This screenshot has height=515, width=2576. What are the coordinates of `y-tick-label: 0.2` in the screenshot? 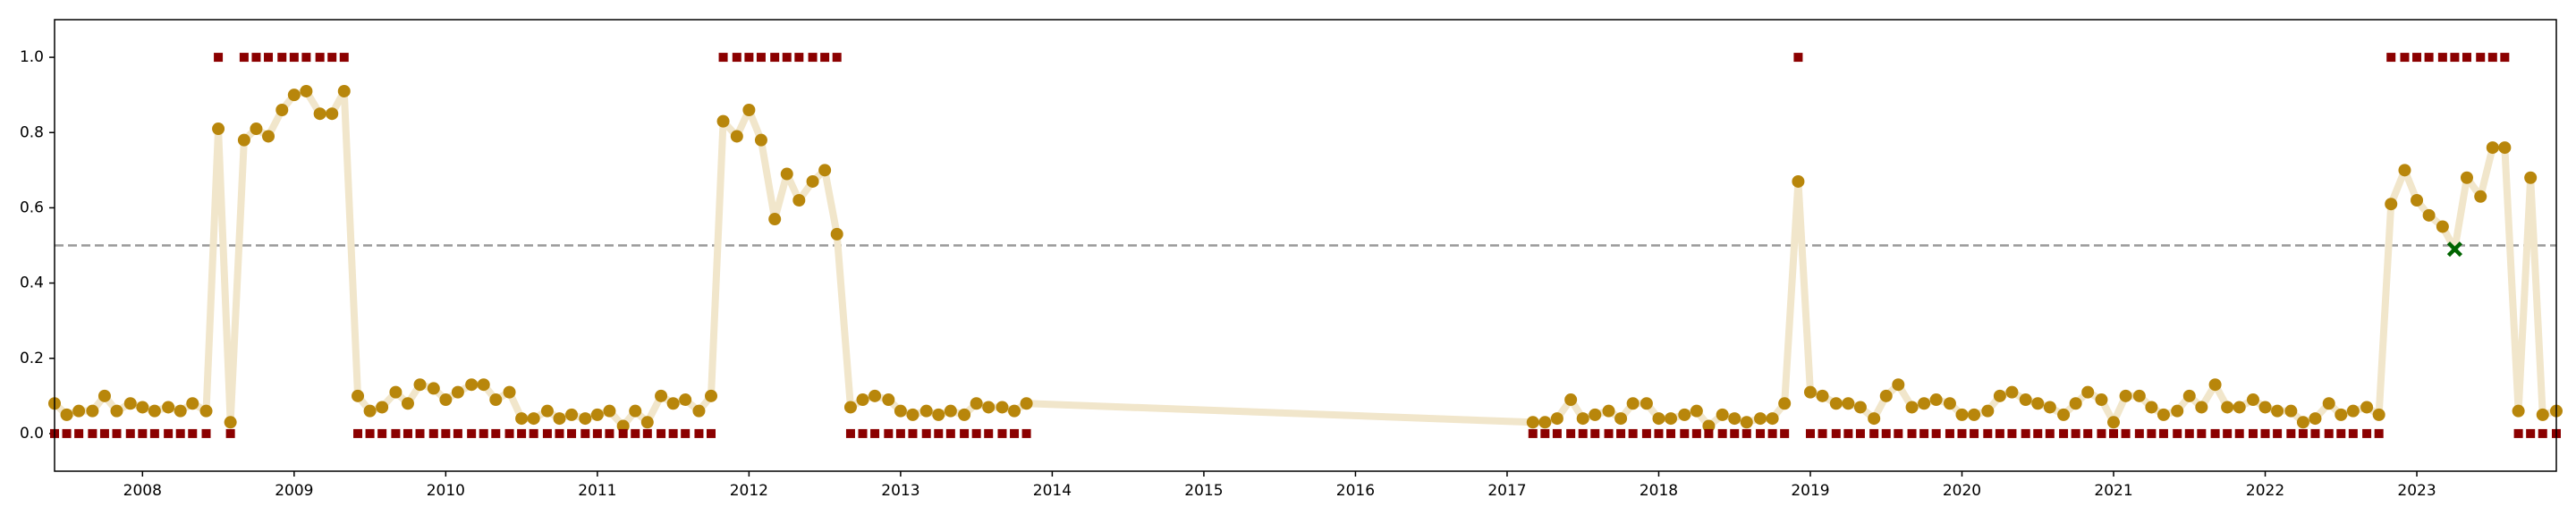 It's located at (32, 358).